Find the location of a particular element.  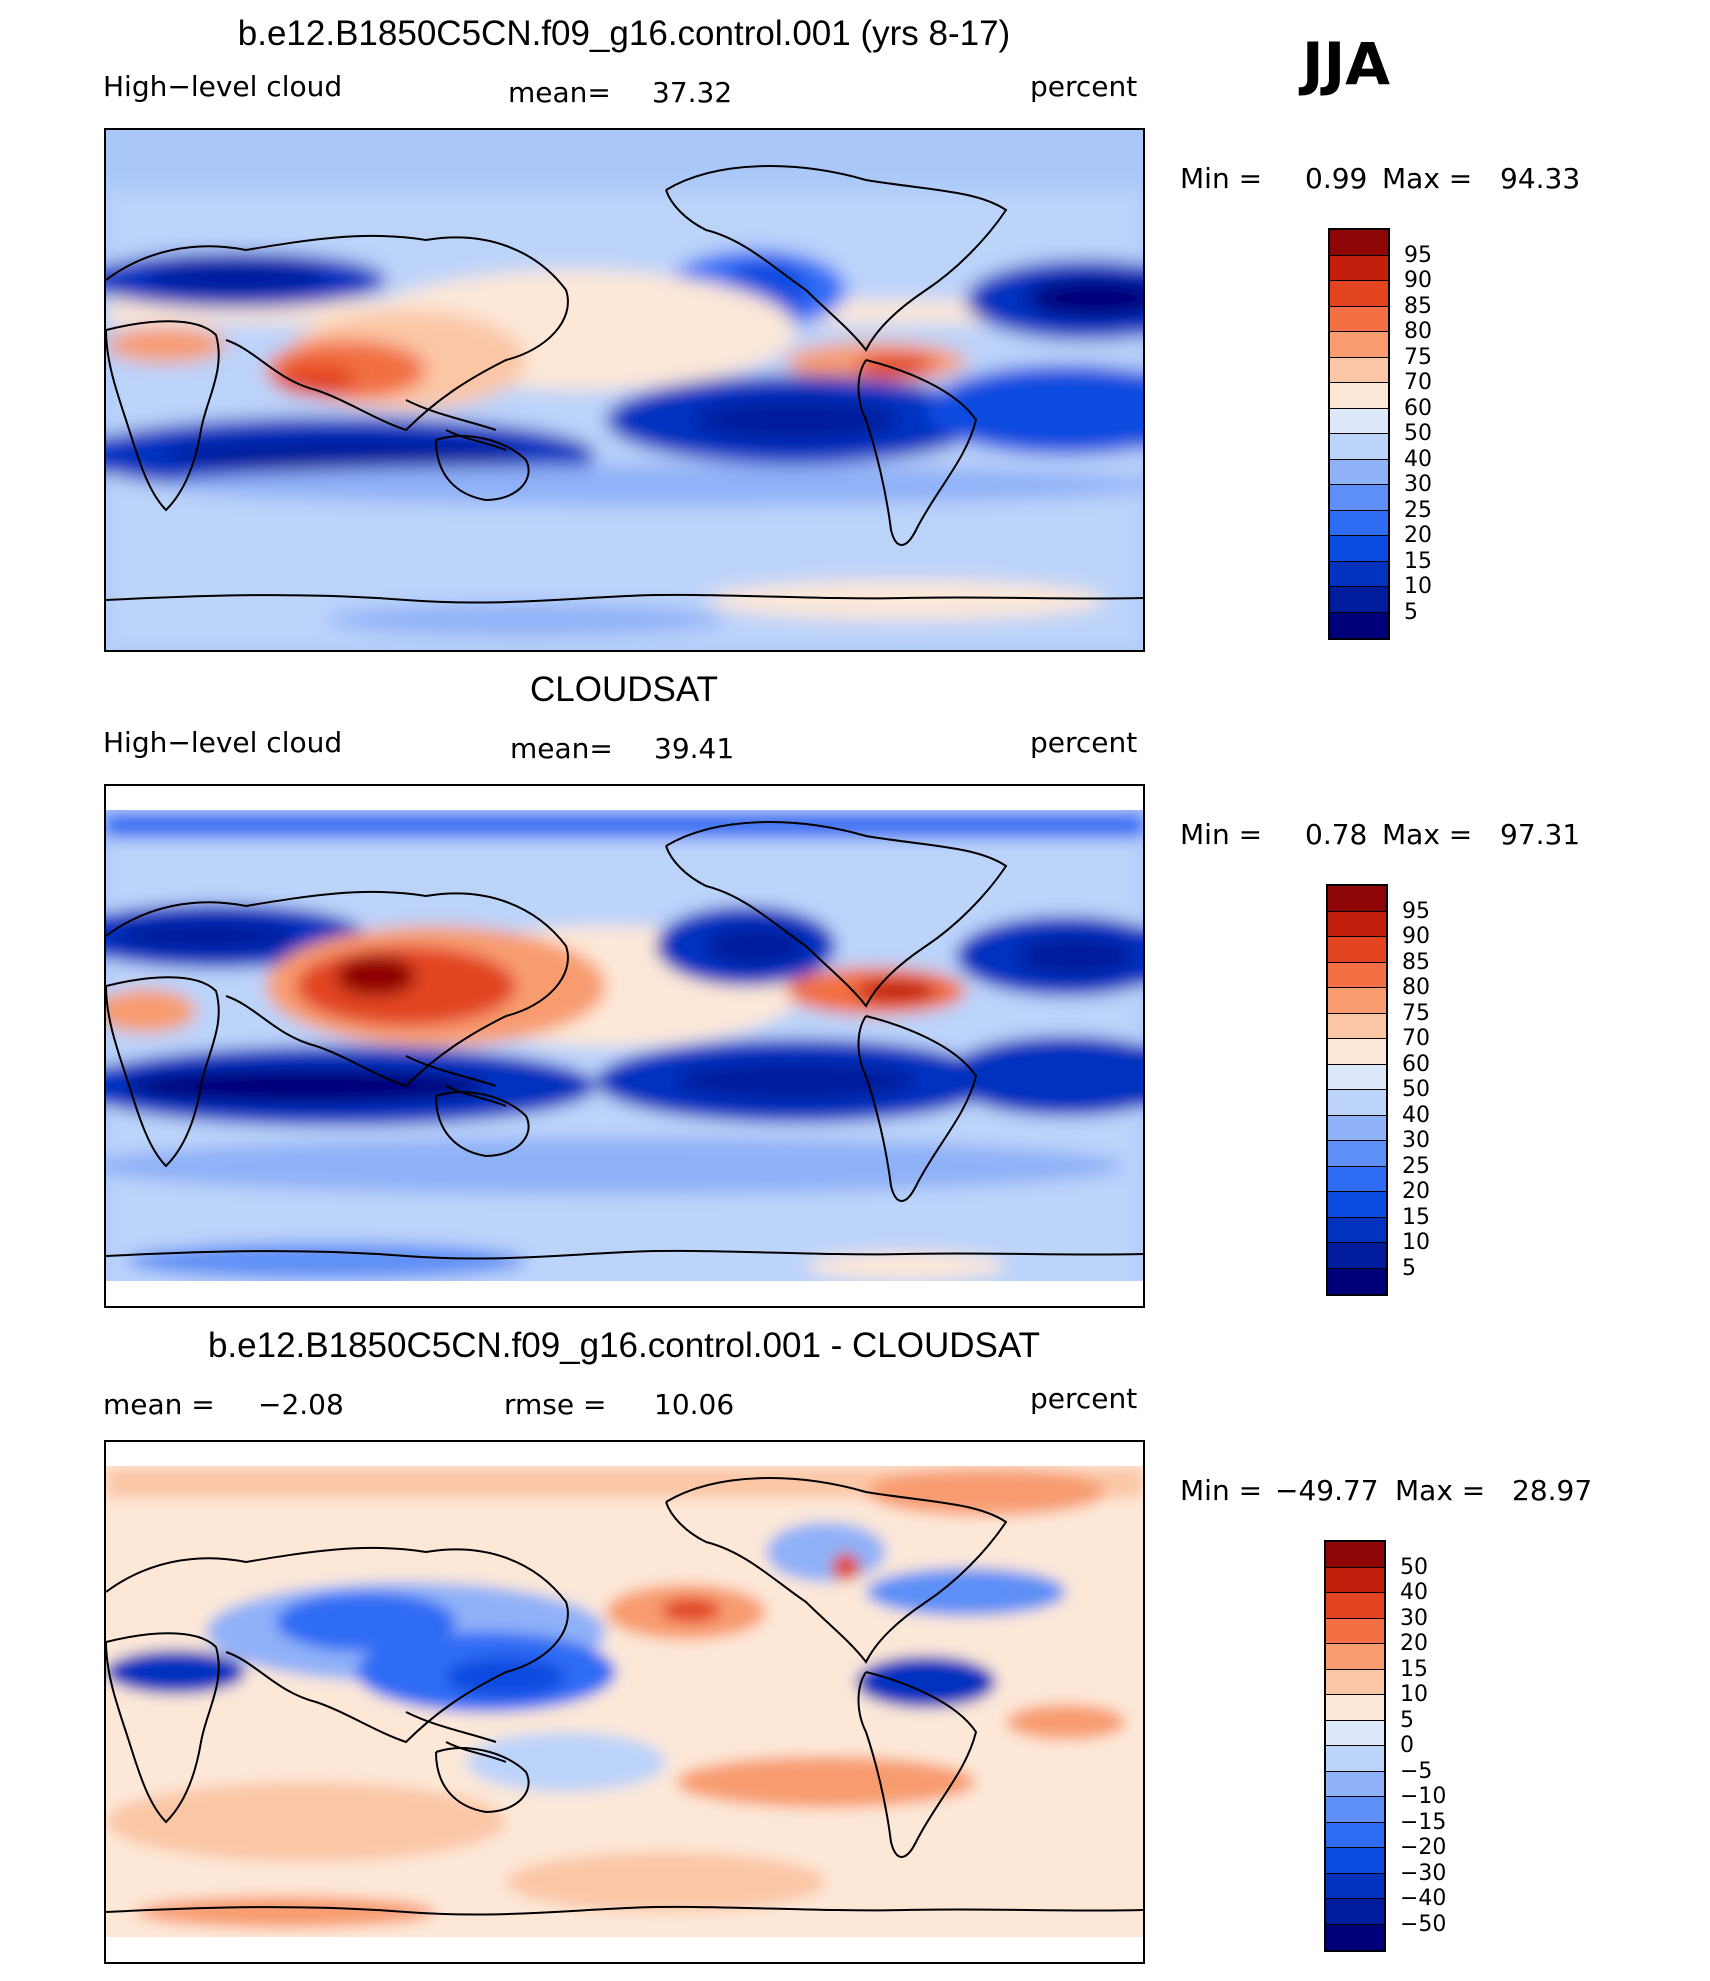

field-monsoon-core is located at coordinates (316, 380).